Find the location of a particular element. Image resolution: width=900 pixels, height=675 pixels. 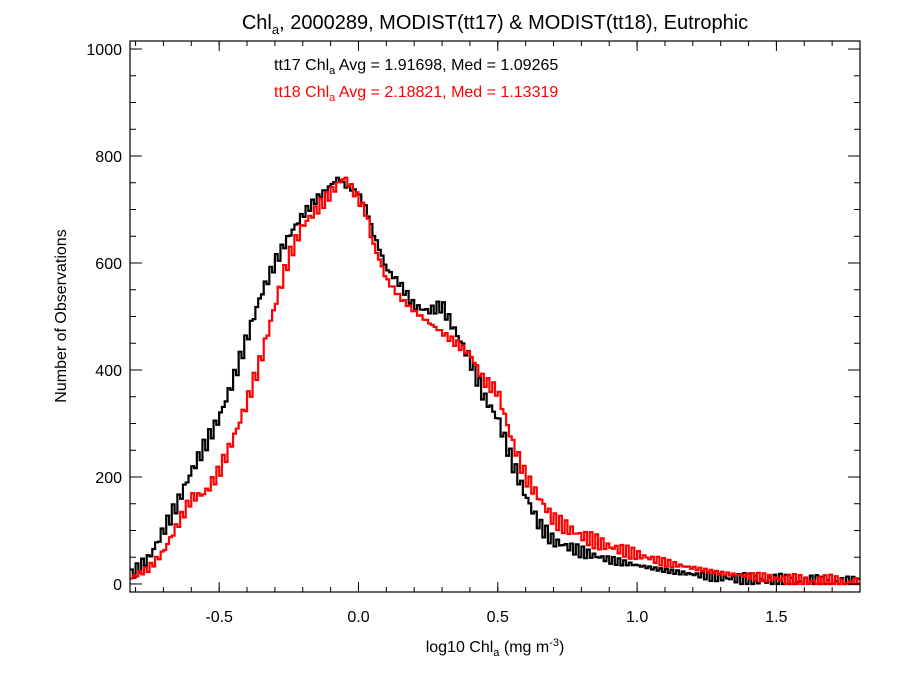

y-tick-label: 400 is located at coordinates (108, 371).